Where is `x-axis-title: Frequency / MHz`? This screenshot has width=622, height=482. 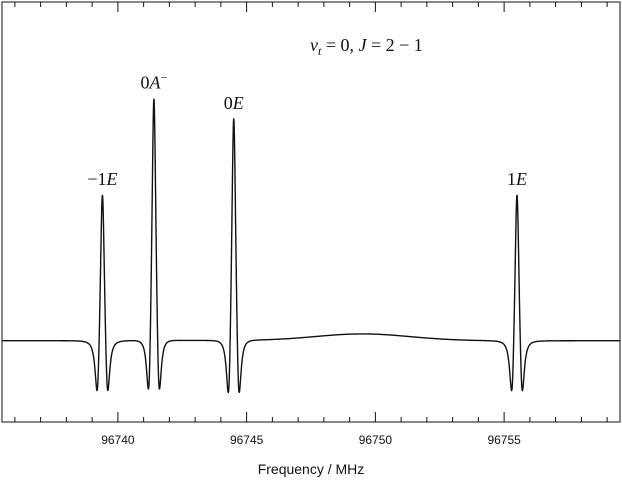 x-axis-title: Frequency / MHz is located at coordinates (311, 469).